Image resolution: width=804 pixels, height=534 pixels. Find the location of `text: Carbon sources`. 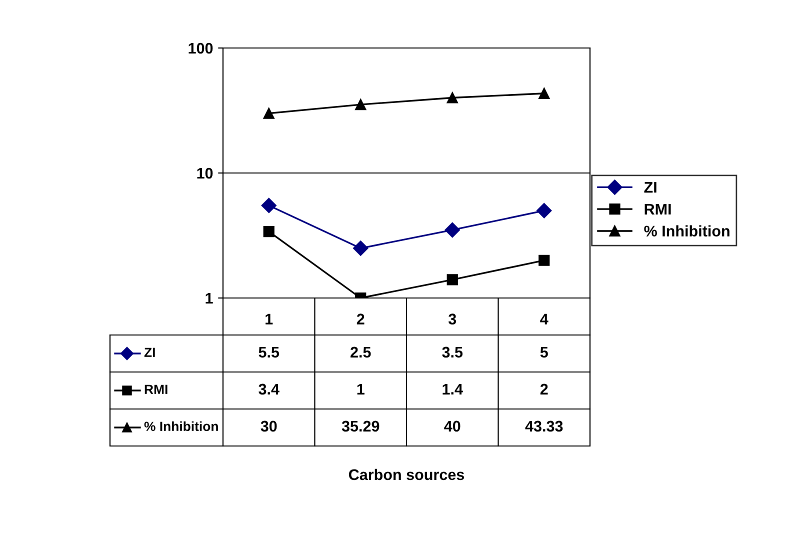

text: Carbon sources is located at coordinates (406, 474).